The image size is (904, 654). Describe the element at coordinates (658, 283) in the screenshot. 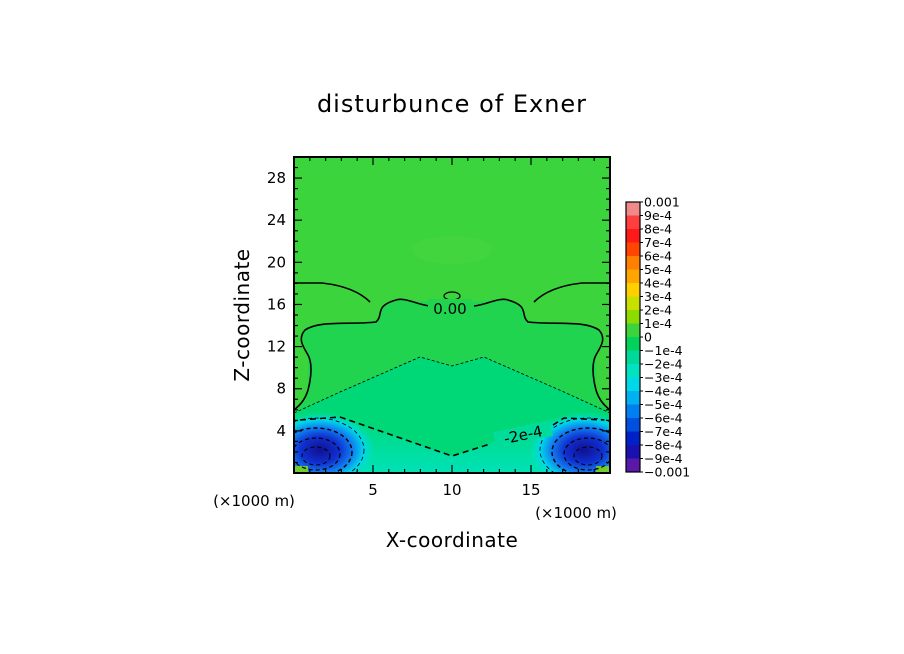

I see `colorbar-label: 4e-4` at that location.